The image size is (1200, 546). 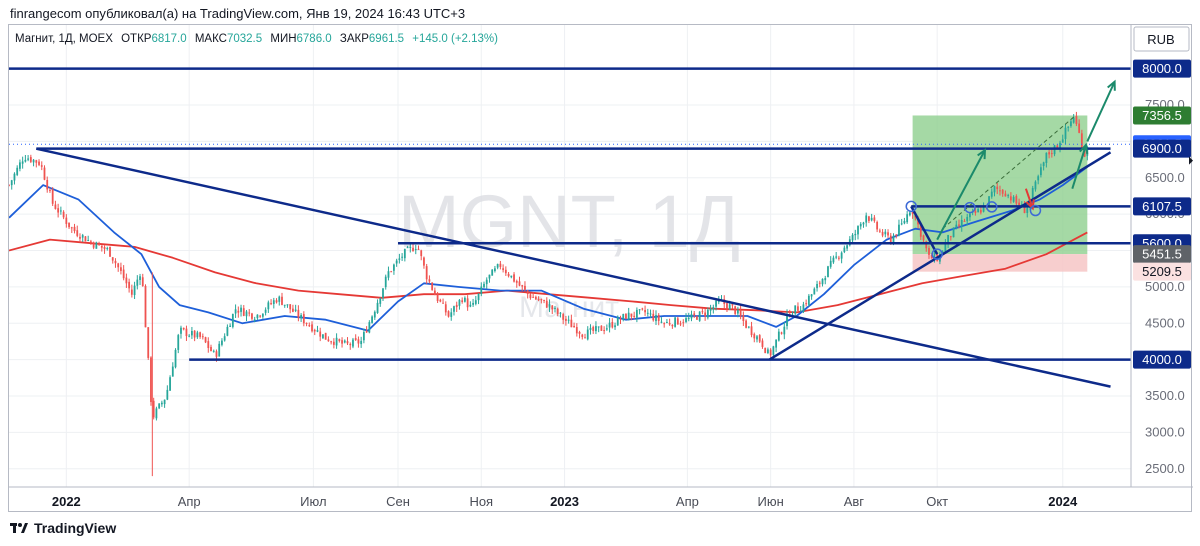 I want to click on currency-box: RUB, so click(x=1161, y=39).